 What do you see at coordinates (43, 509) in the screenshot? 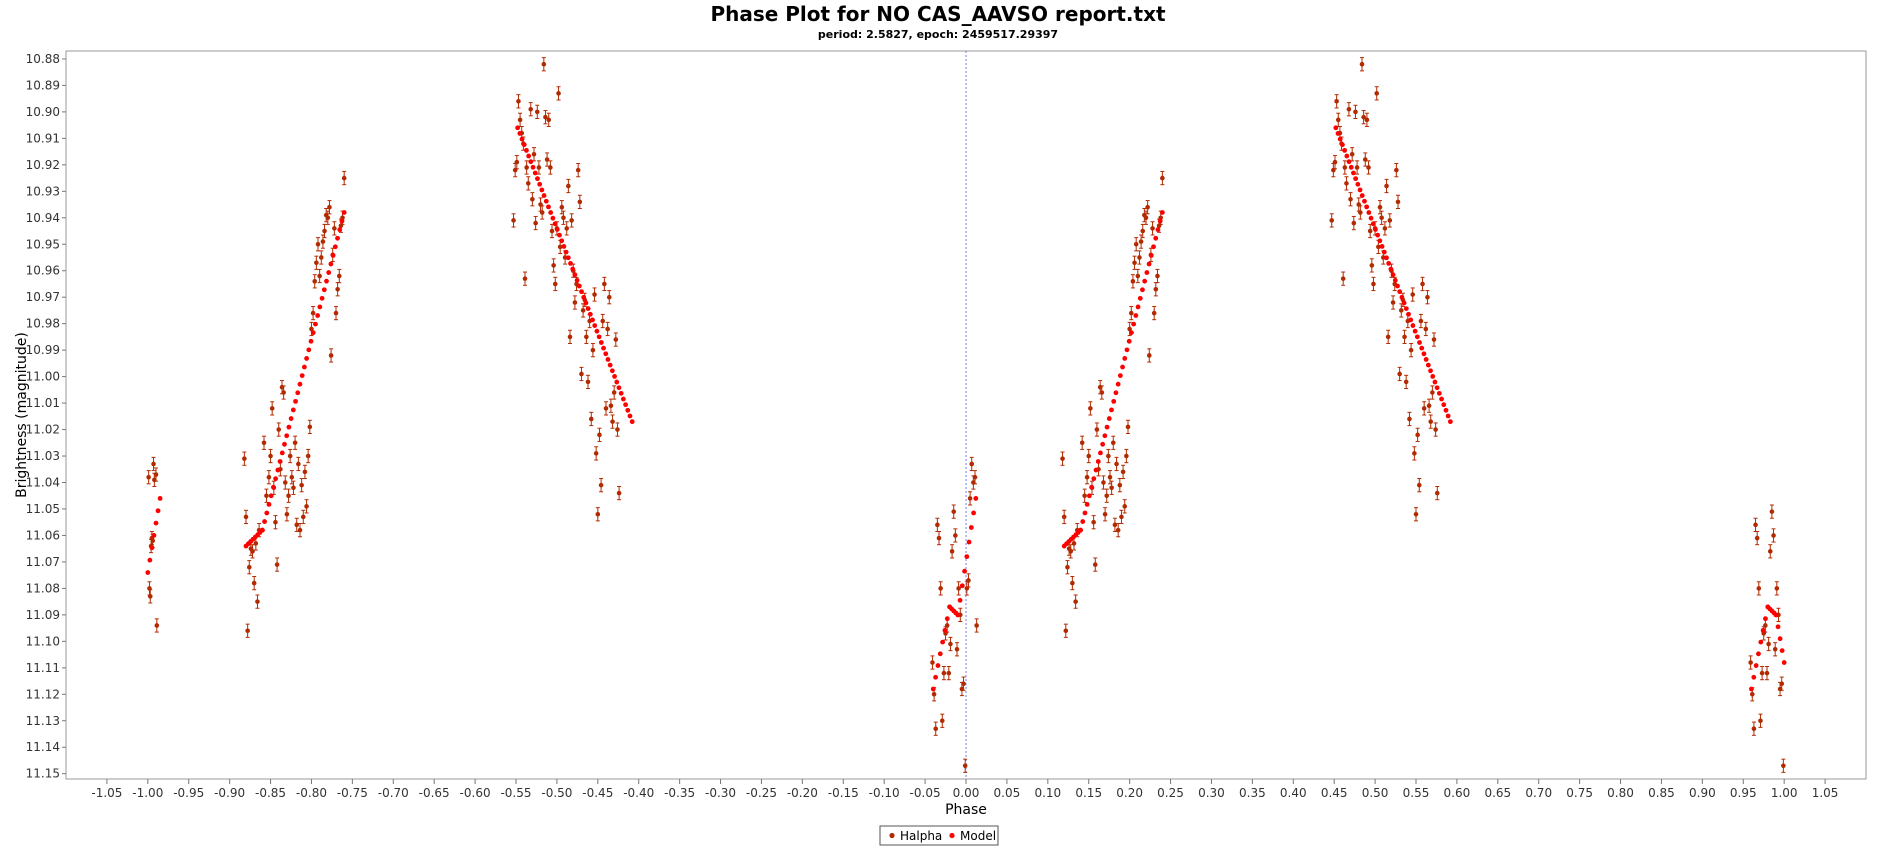
I see `y-tick-label: 11.05` at bounding box center [43, 509].